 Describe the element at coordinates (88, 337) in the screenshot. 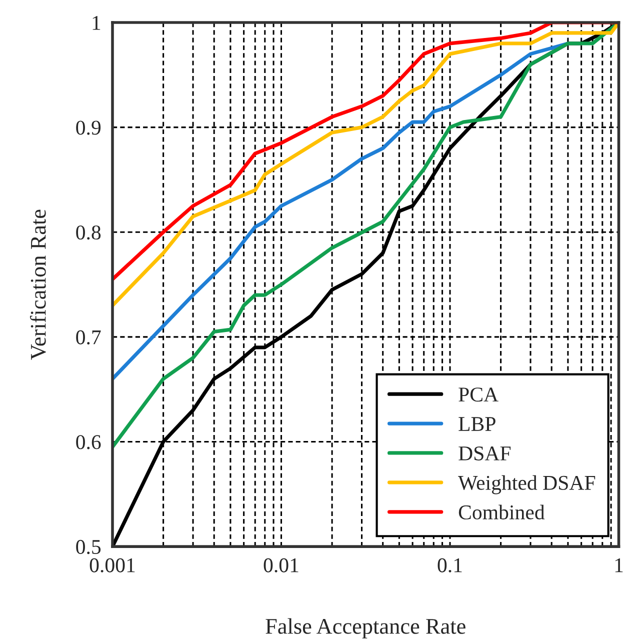

I see `y-tick-label: 0.7` at that location.